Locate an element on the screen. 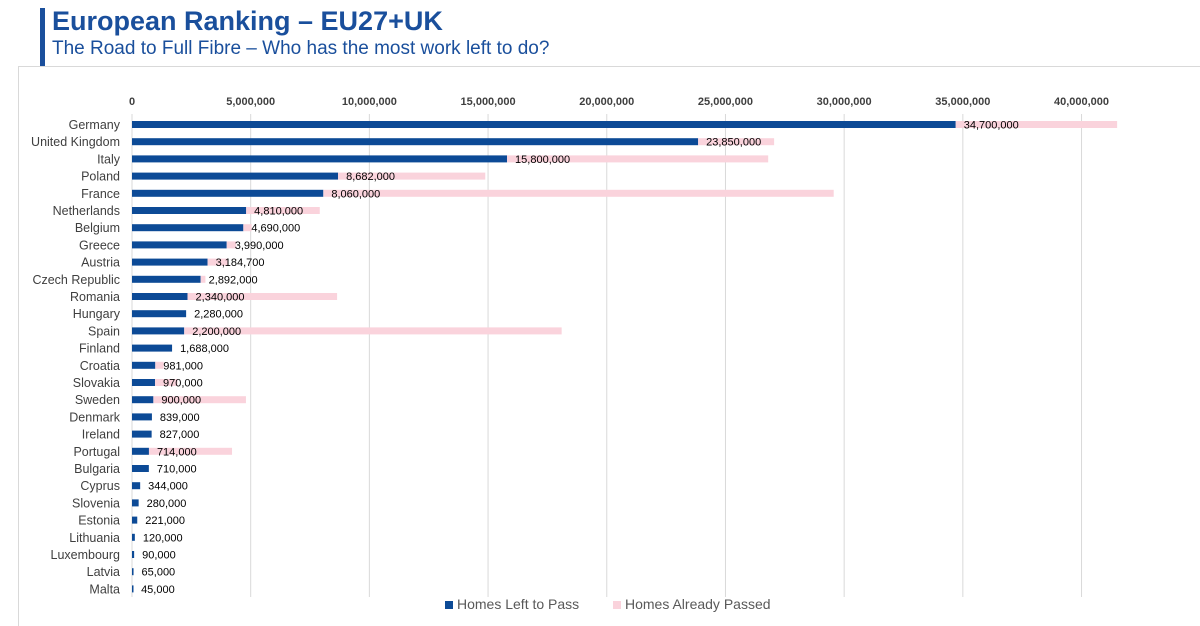  category-label: Hungary is located at coordinates (97, 314).